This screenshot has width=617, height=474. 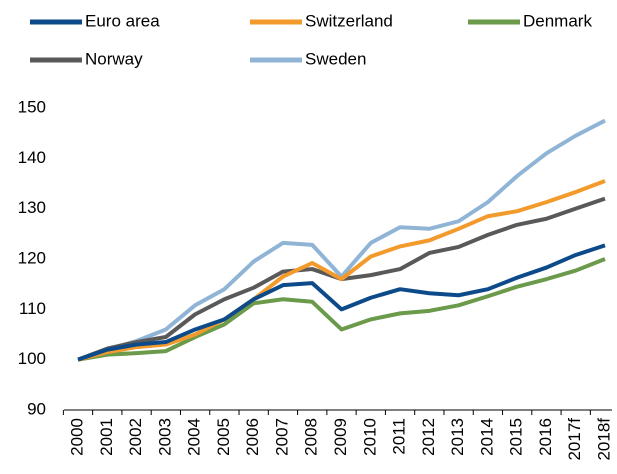 What do you see at coordinates (114, 58) in the screenshot?
I see `legend-label: Norway` at bounding box center [114, 58].